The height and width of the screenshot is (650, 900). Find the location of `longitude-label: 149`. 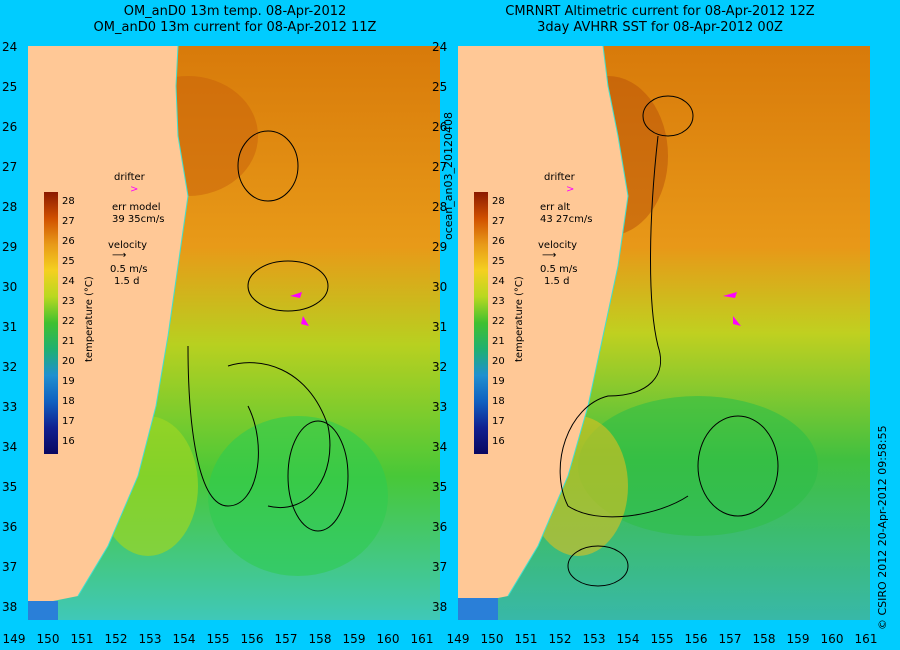

longitude-label: 149 is located at coordinates (458, 639).